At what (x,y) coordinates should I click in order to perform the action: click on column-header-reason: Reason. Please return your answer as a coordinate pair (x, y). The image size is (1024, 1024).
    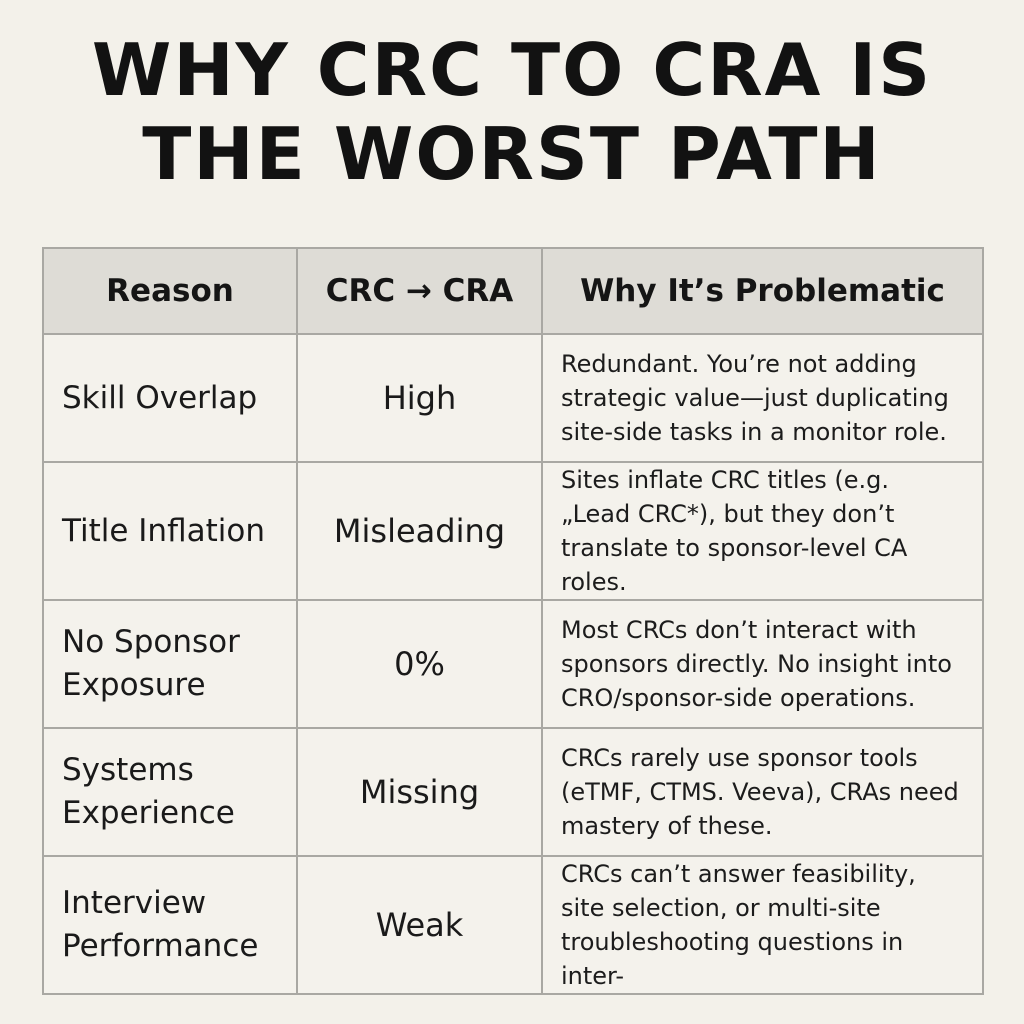
    Looking at the image, I should click on (170, 291).